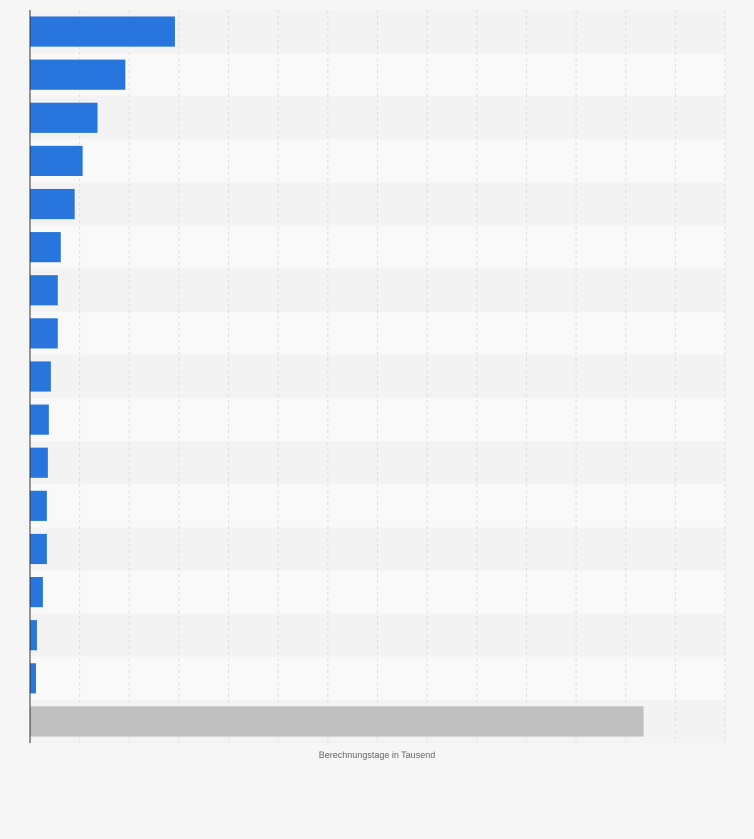  I want to click on x-axis-title: Berechnungstage in Tausend, so click(377, 755).